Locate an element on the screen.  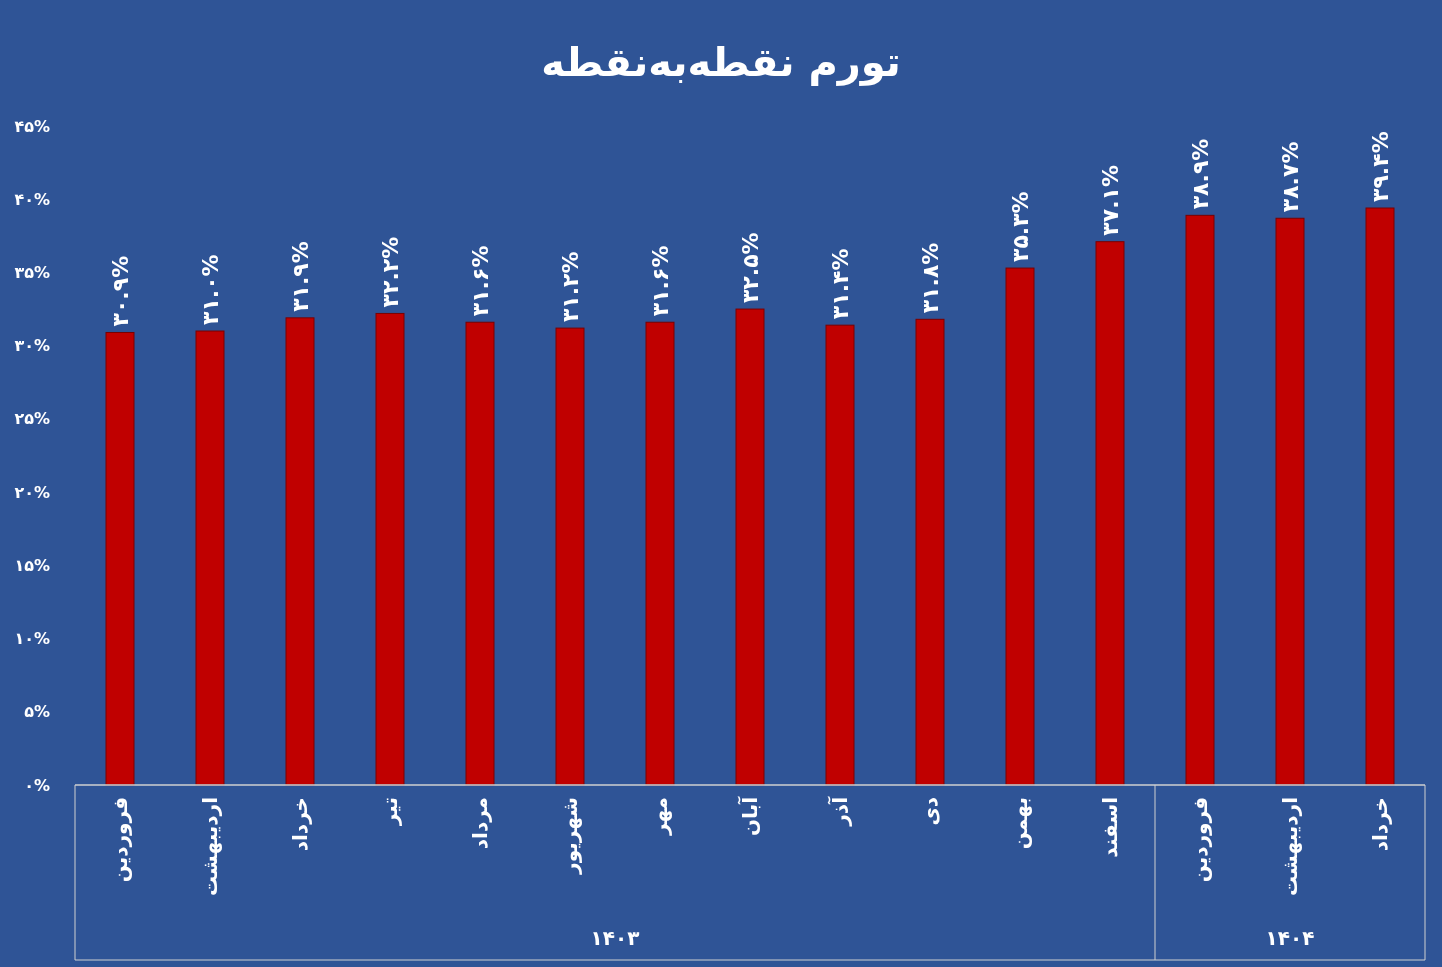
x-tick-label: تیر is located at coordinates (390, 812).